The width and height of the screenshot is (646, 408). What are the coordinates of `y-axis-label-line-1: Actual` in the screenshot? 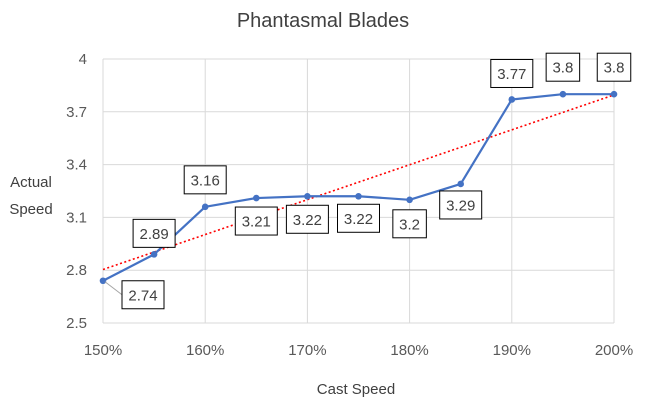 It's located at (31, 182).